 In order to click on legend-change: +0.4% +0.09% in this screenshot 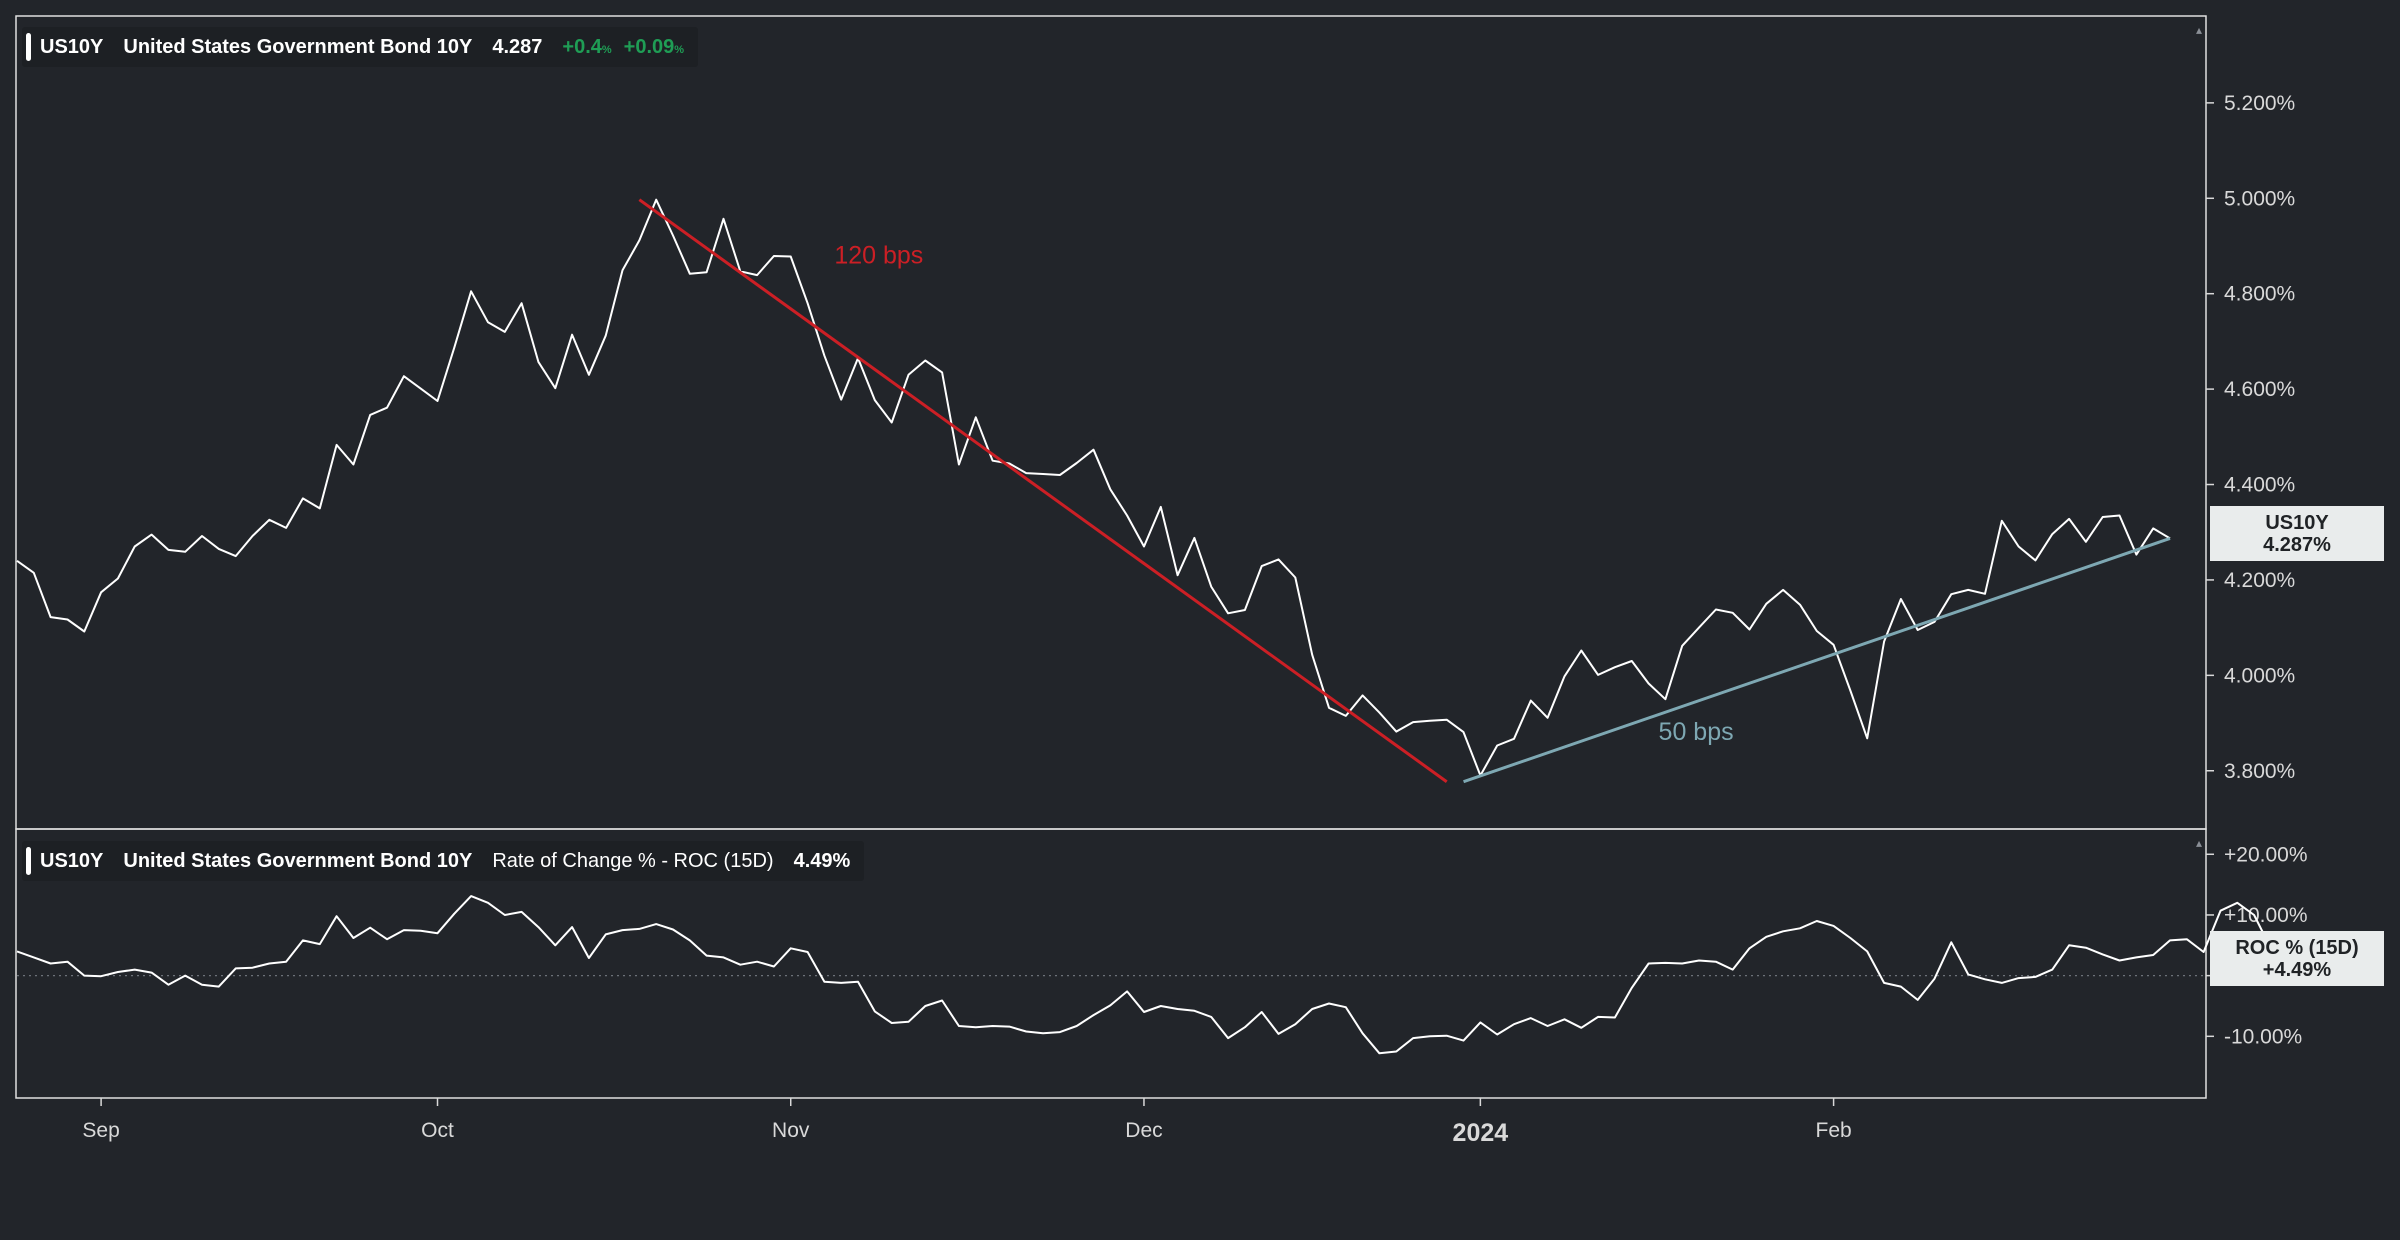, I will do `click(623, 47)`.